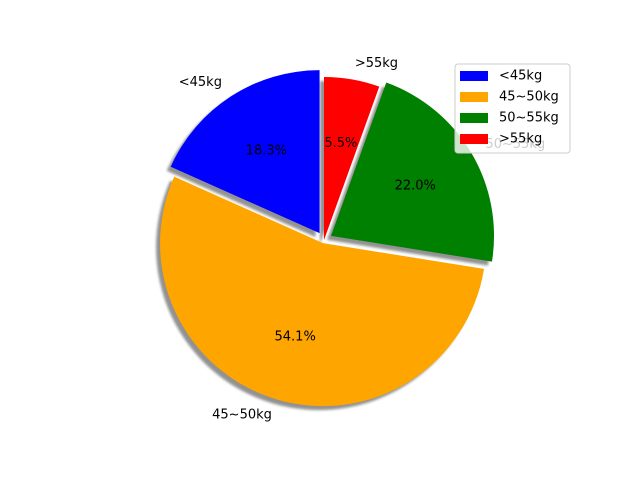 Image resolution: width=640 pixels, height=480 pixels. I want to click on legend-label-55kg: >55kg, so click(520, 139).